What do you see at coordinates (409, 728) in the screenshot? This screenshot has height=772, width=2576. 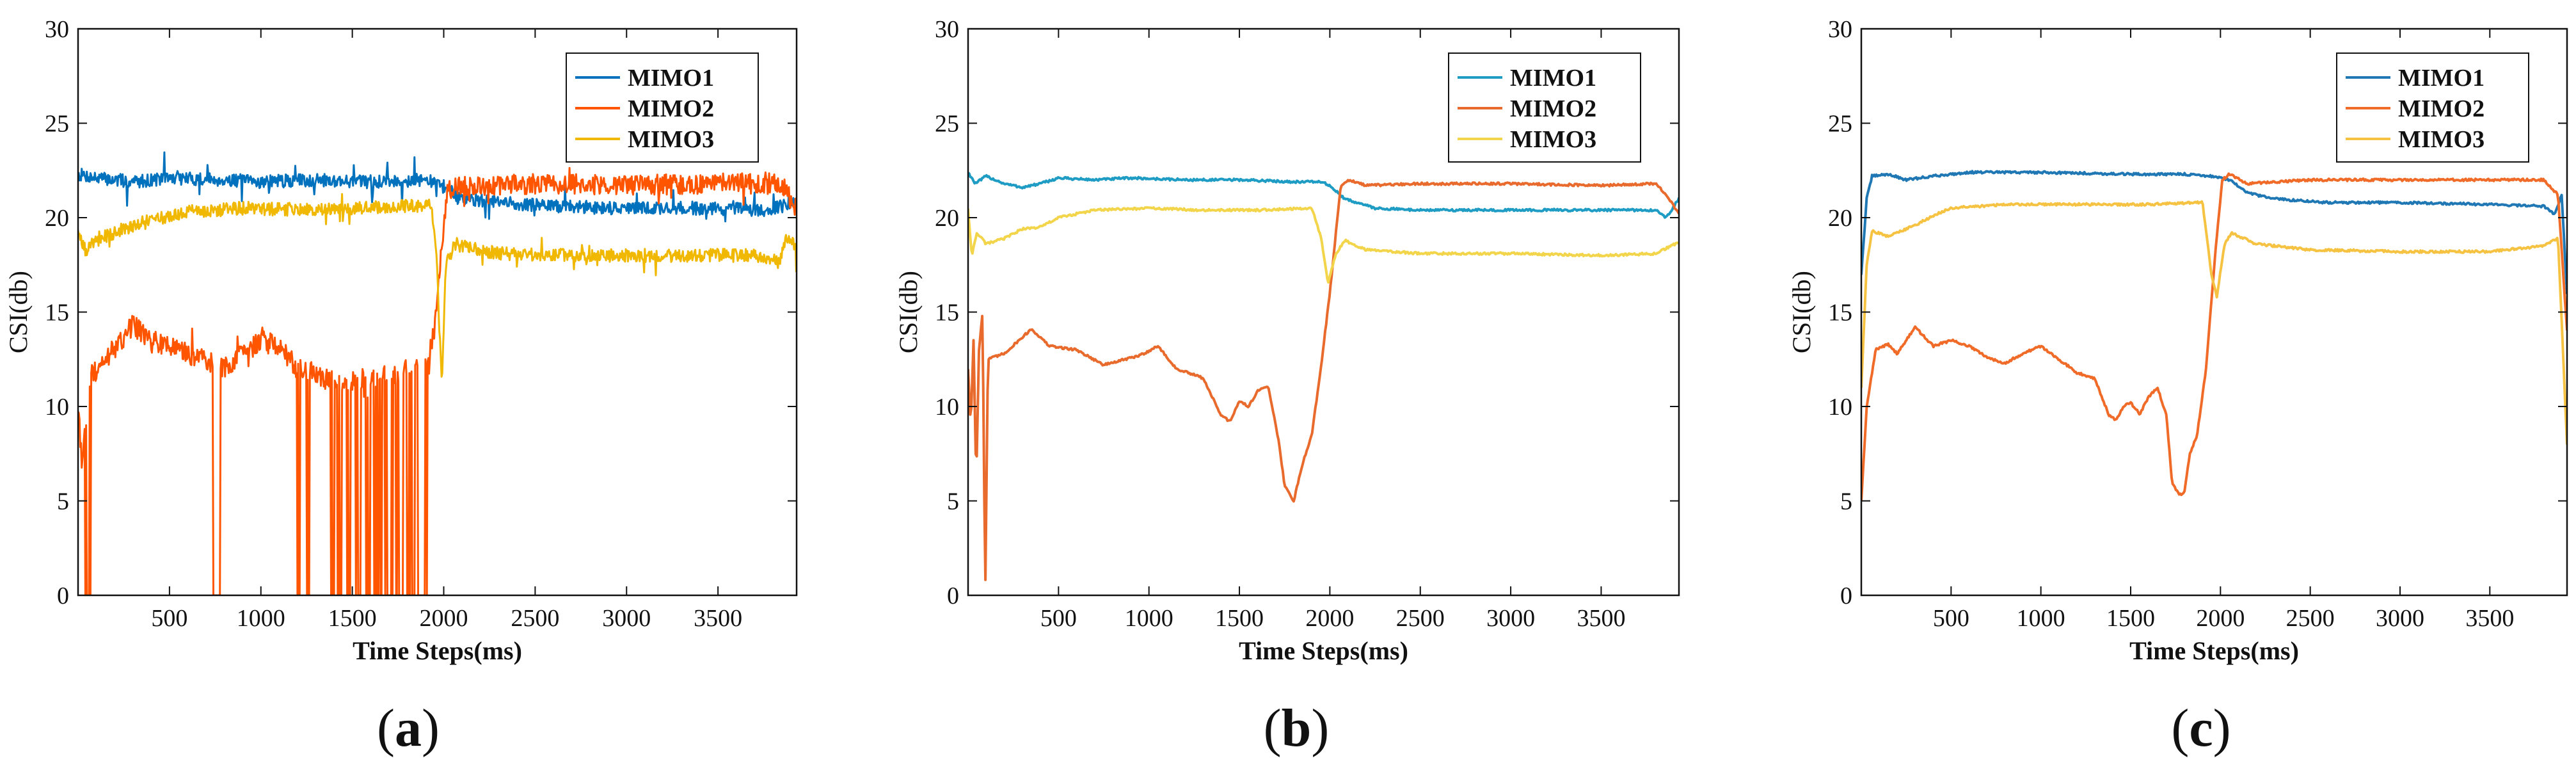 I see `caption-a: (a)` at bounding box center [409, 728].